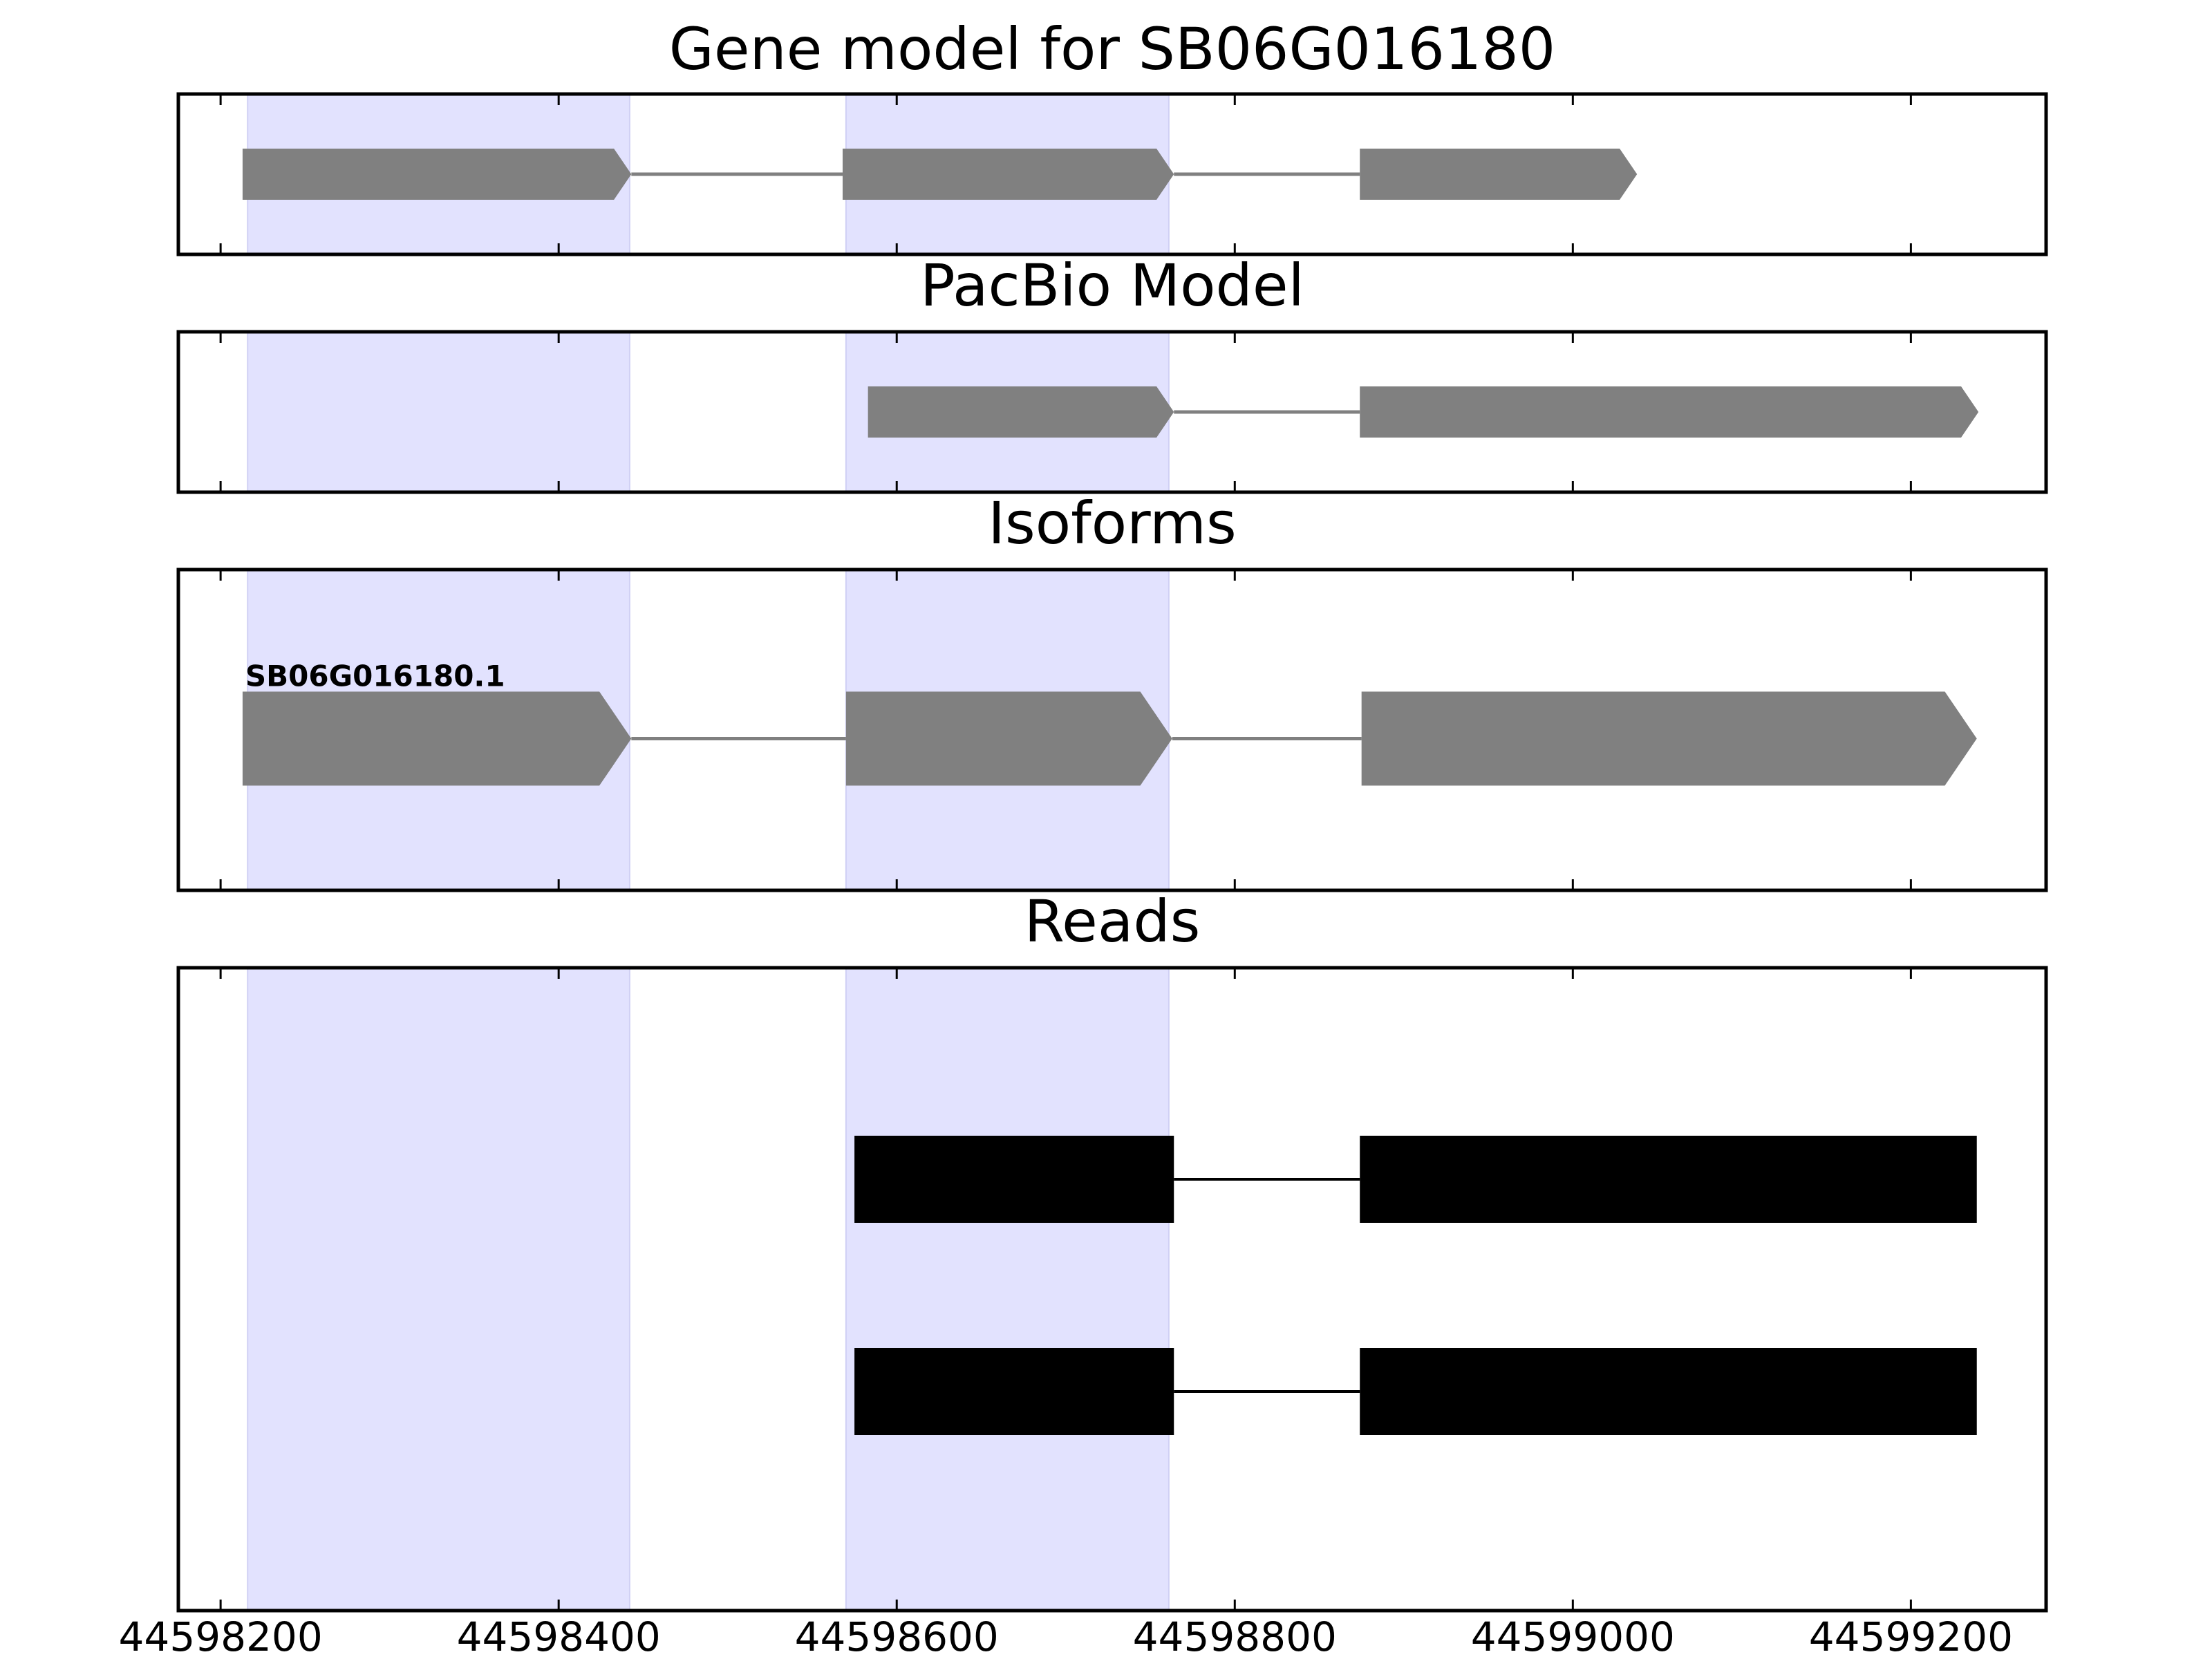 This screenshot has height=1659, width=2212. What do you see at coordinates (897, 1636) in the screenshot?
I see `x-tick-label: 44598600` at bounding box center [897, 1636].